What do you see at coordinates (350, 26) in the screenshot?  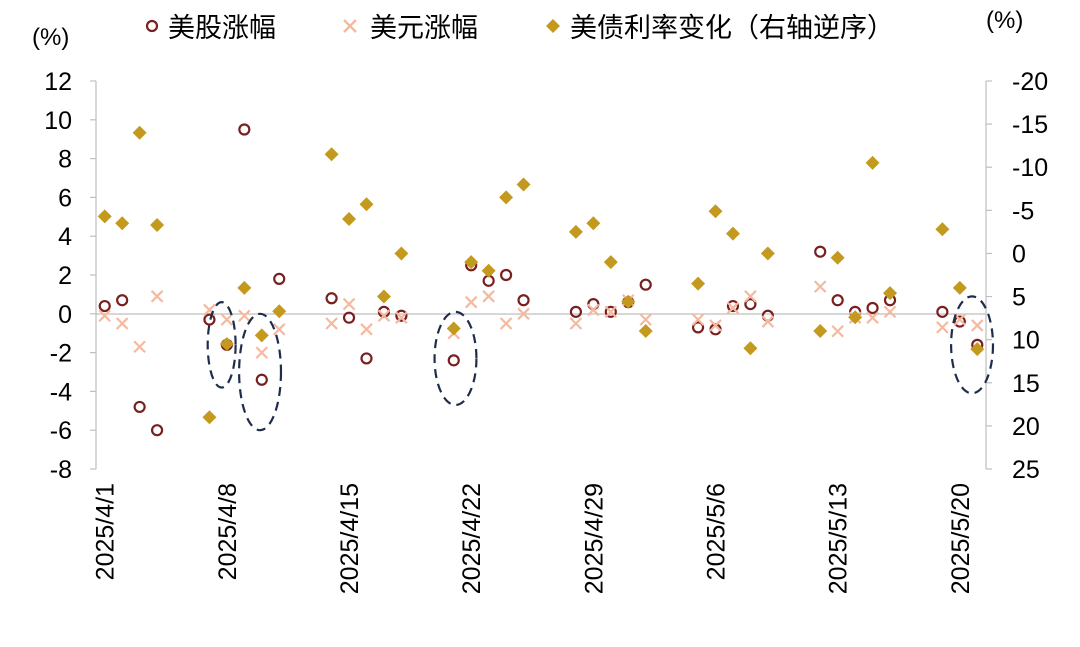 I see `legend-x-marker` at bounding box center [350, 26].